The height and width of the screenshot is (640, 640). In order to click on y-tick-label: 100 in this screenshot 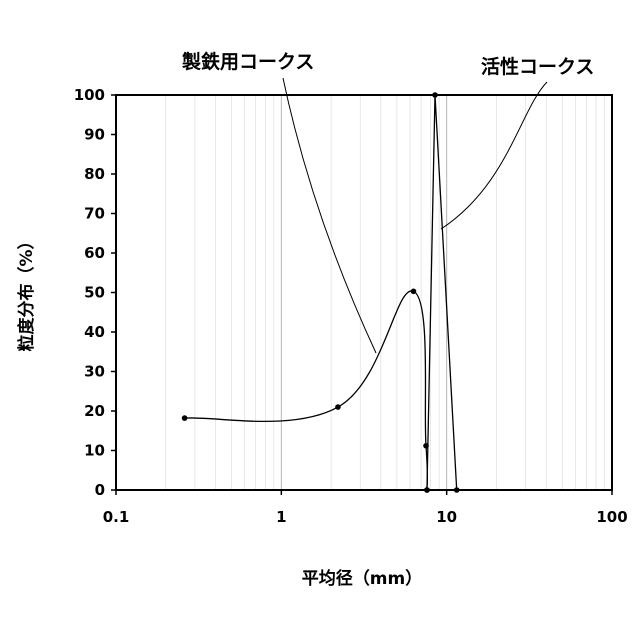, I will do `click(89, 95)`.